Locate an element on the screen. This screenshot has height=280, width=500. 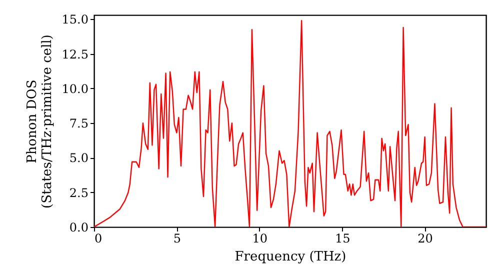
x-tick-label: 10 is located at coordinates (260, 239).